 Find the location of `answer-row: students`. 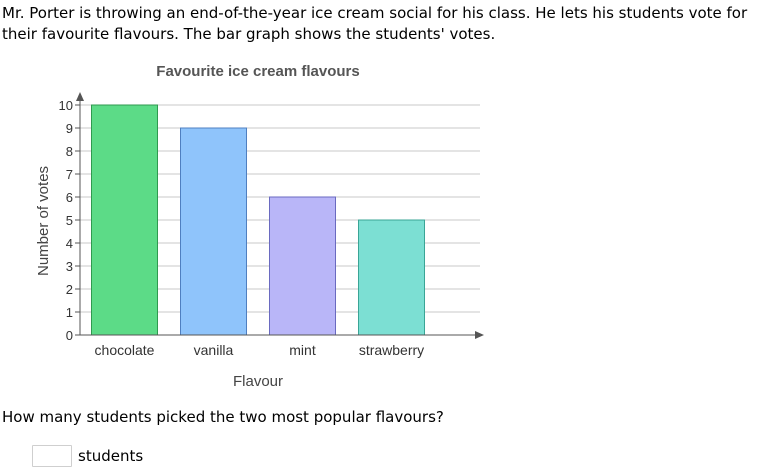

answer-row: students is located at coordinates (87, 456).